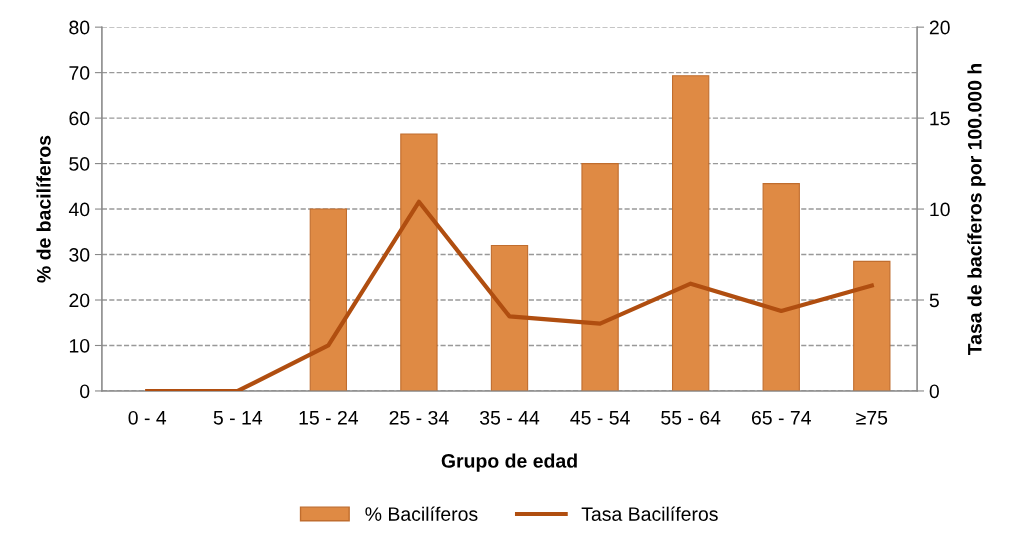 The image size is (1019, 543). I want to click on x-tick-label: 0 - 4, so click(147, 417).